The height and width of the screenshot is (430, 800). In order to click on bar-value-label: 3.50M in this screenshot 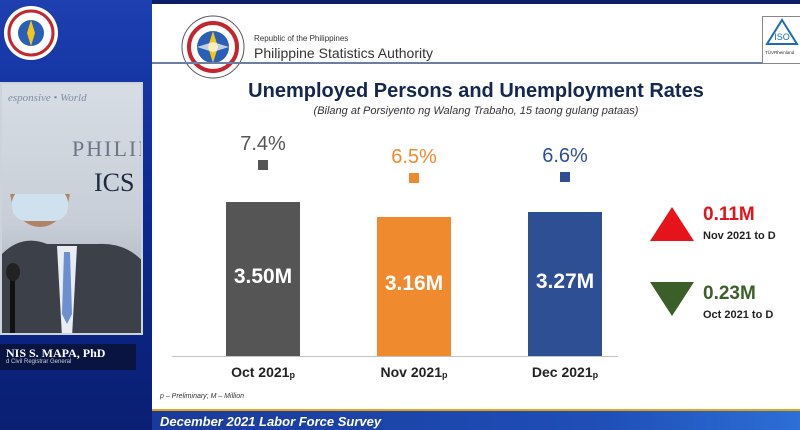, I will do `click(263, 276)`.